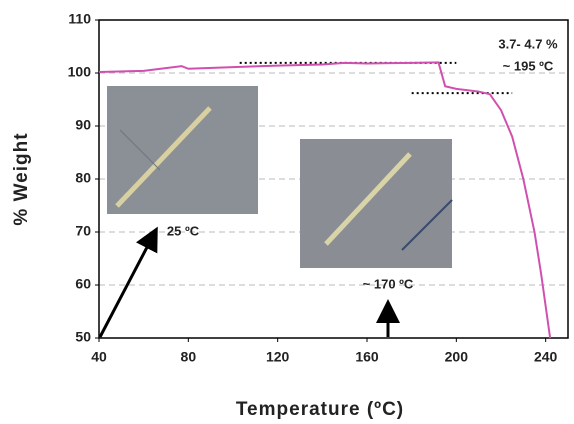 The width and height of the screenshot is (574, 424). Describe the element at coordinates (79, 19) in the screenshot. I see `y-tick-label: 110` at that location.